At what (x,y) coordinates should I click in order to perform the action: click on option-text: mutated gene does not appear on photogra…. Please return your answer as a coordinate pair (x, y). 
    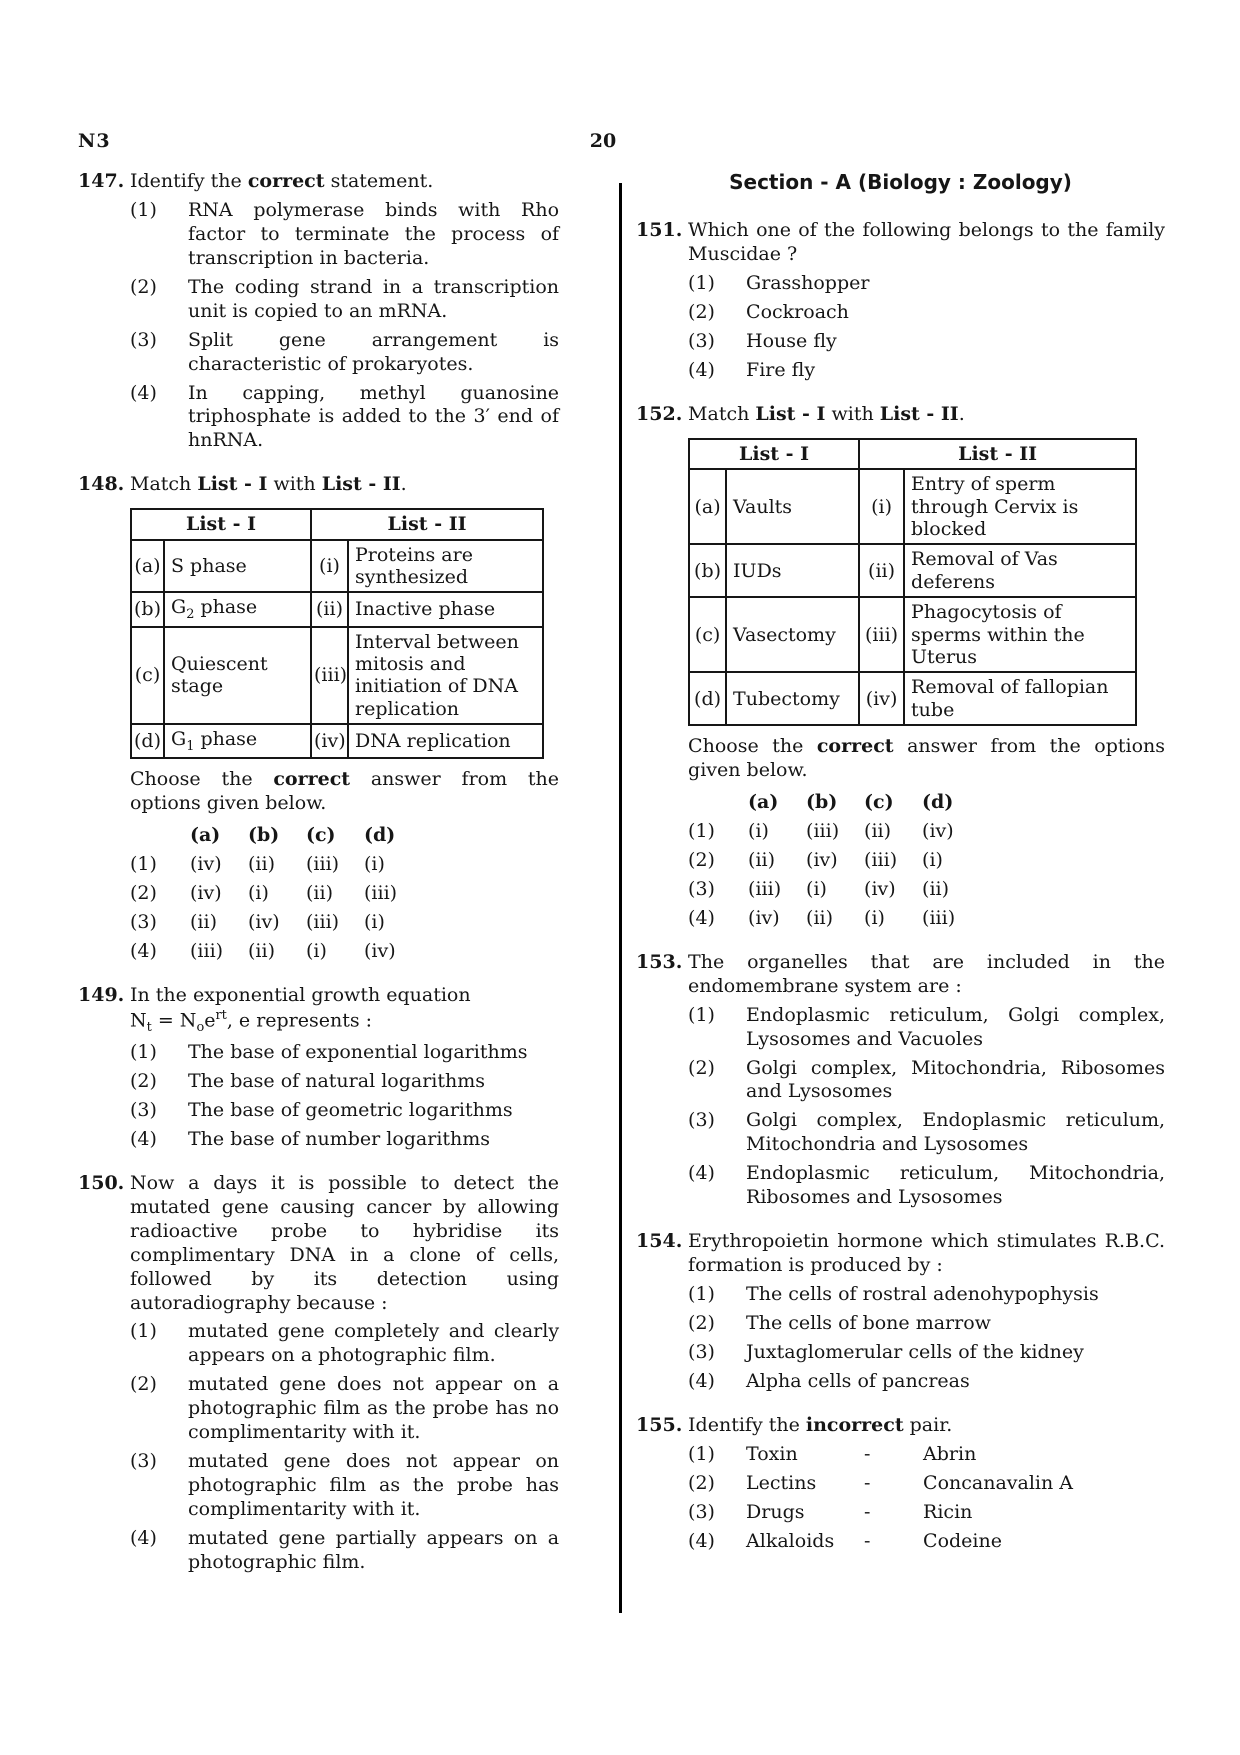
    Looking at the image, I should click on (373, 1486).